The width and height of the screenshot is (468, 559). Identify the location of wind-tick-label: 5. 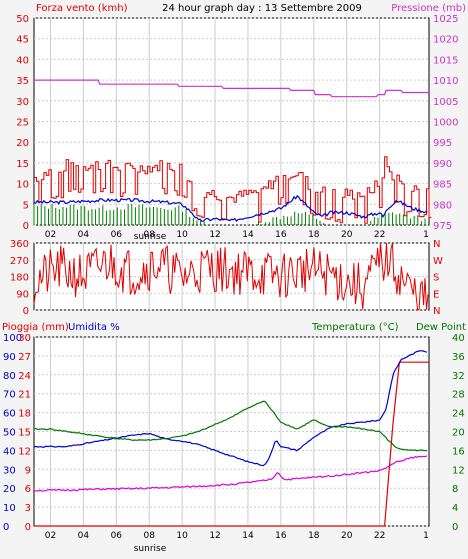
(26, 205).